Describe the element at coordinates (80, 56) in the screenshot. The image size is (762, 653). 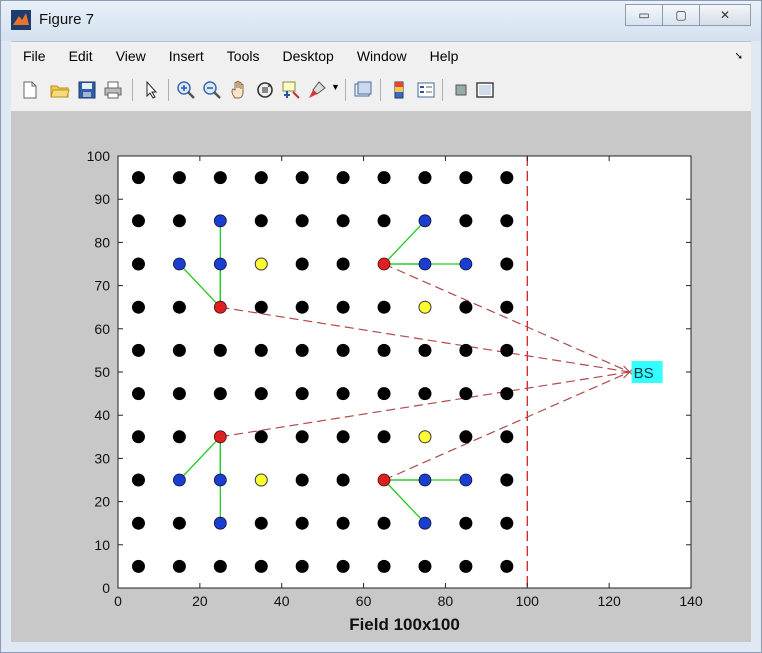
I see `menu-edit: Edit` at that location.